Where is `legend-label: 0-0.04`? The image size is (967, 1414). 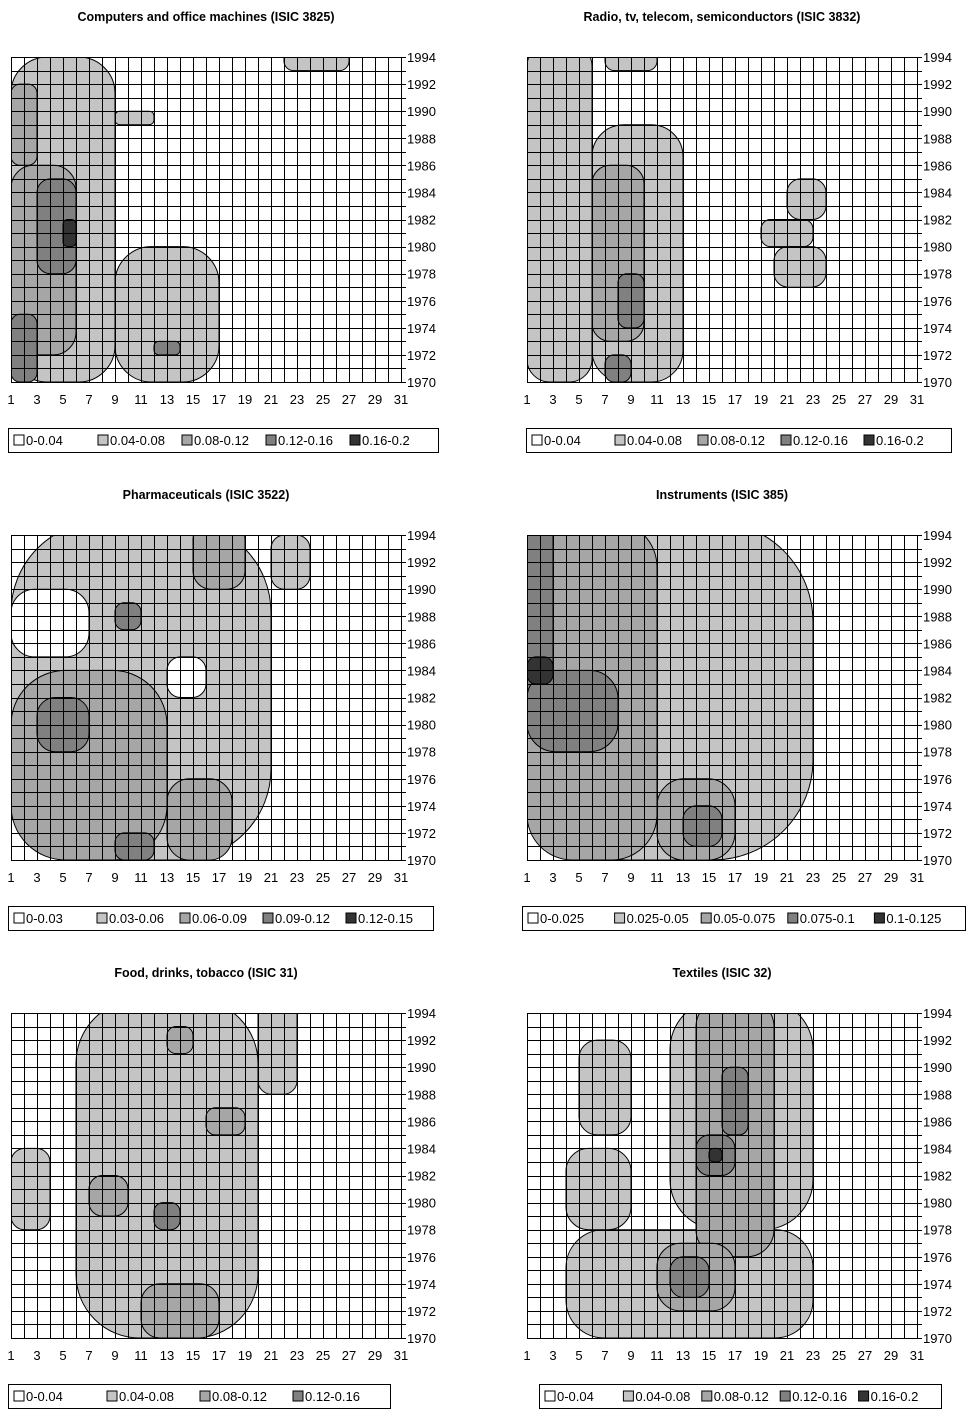
legend-label: 0-0.04 is located at coordinates (562, 440).